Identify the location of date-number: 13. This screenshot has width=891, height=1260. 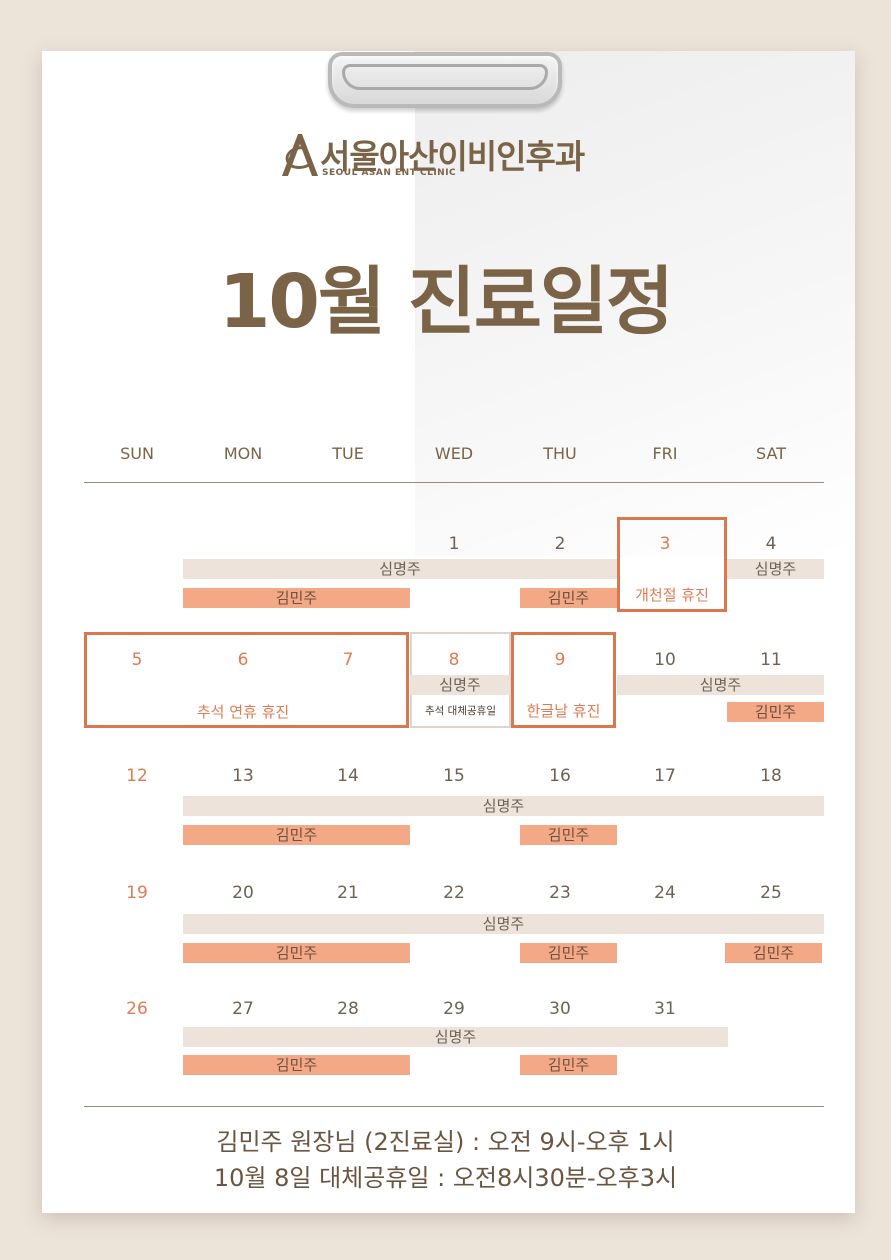
(243, 776).